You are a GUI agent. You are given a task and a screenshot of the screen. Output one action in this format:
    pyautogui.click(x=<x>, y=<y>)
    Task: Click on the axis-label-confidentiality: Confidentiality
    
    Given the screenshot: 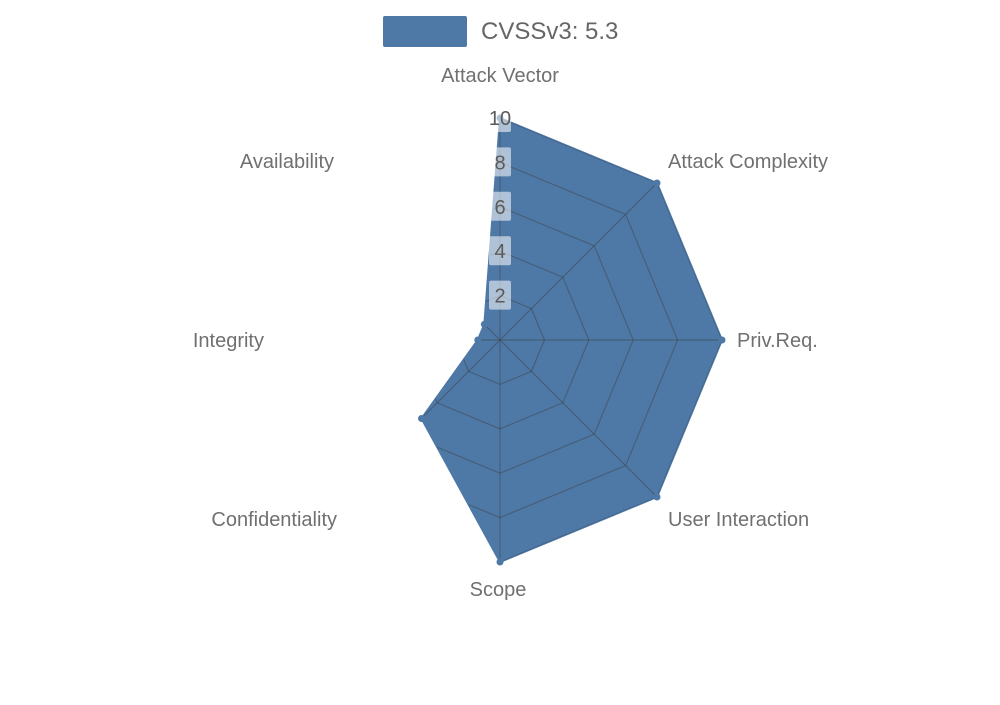 What is the action you would take?
    pyautogui.click(x=274, y=520)
    